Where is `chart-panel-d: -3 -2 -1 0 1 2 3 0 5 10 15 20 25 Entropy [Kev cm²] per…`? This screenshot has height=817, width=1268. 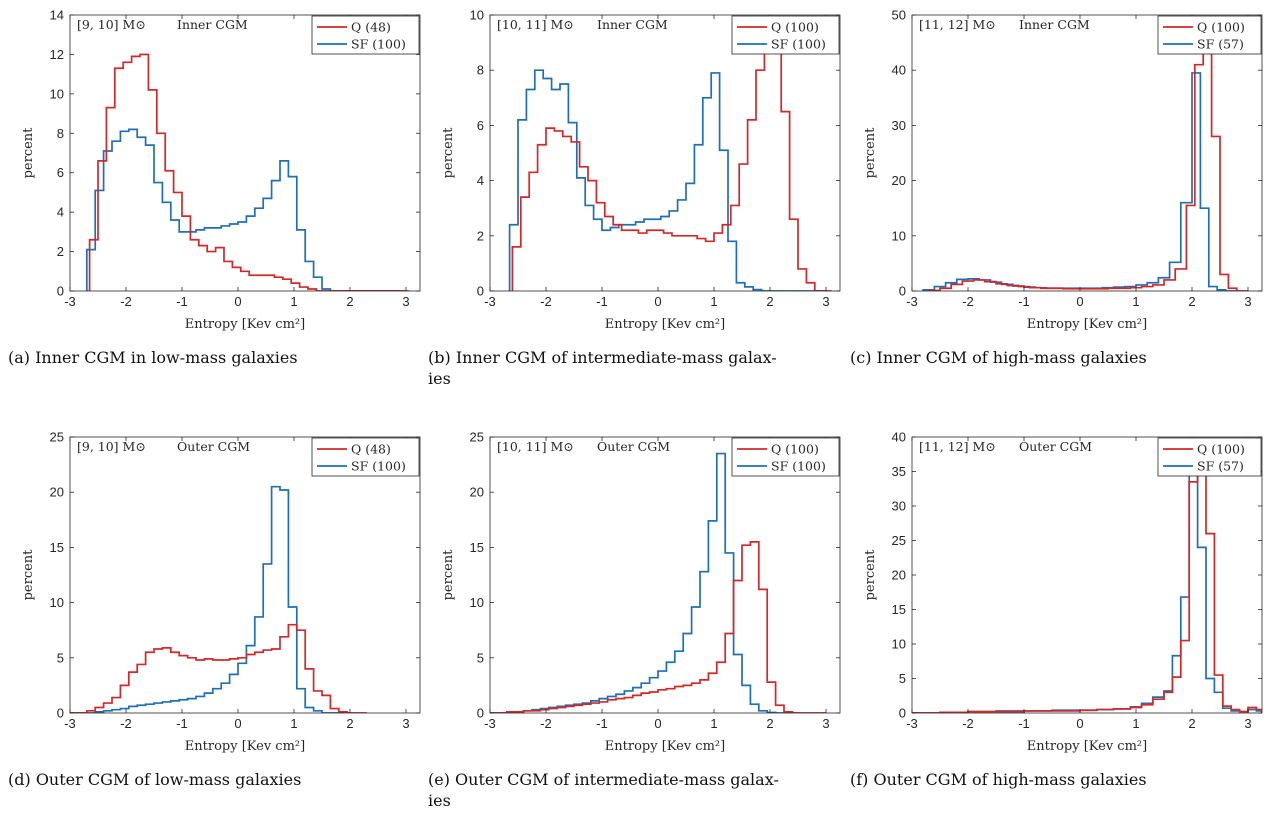 chart-panel-d: -3 -2 -1 0 1 2 3 0 5 10 15 20 25 Entropy [Kev cm²] per… is located at coordinates (214, 609).